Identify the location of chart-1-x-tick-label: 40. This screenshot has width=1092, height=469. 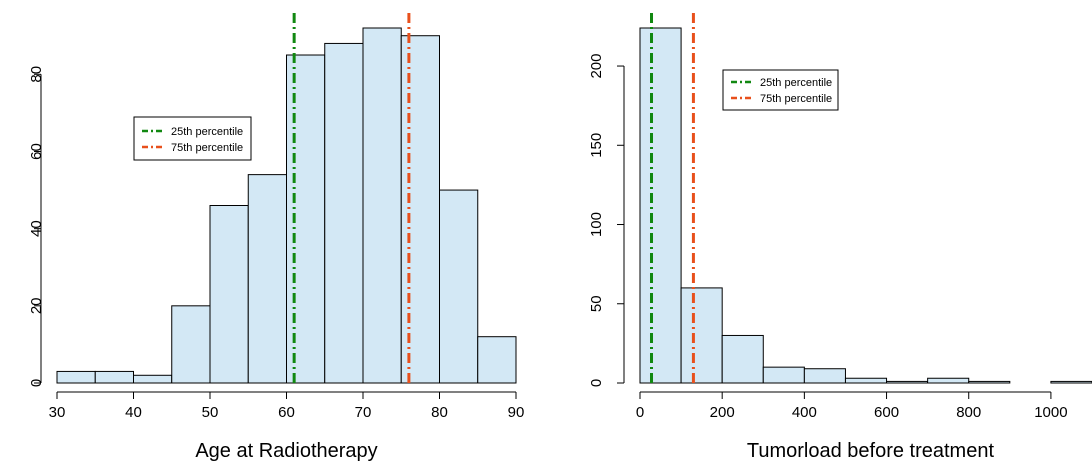
(133, 412).